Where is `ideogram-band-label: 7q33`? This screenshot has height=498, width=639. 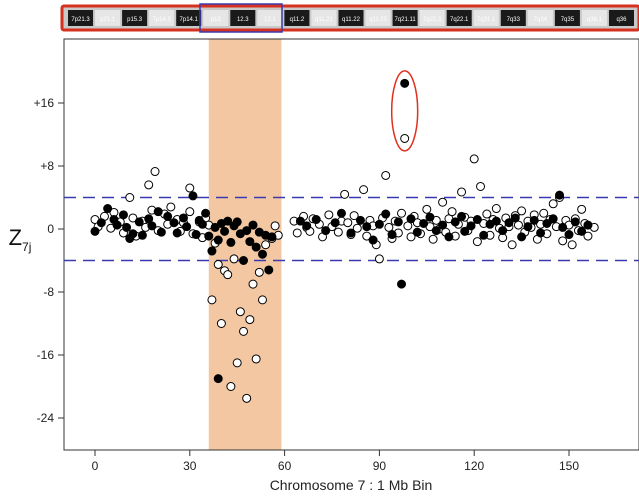 ideogram-band-label: 7q33 is located at coordinates (514, 20).